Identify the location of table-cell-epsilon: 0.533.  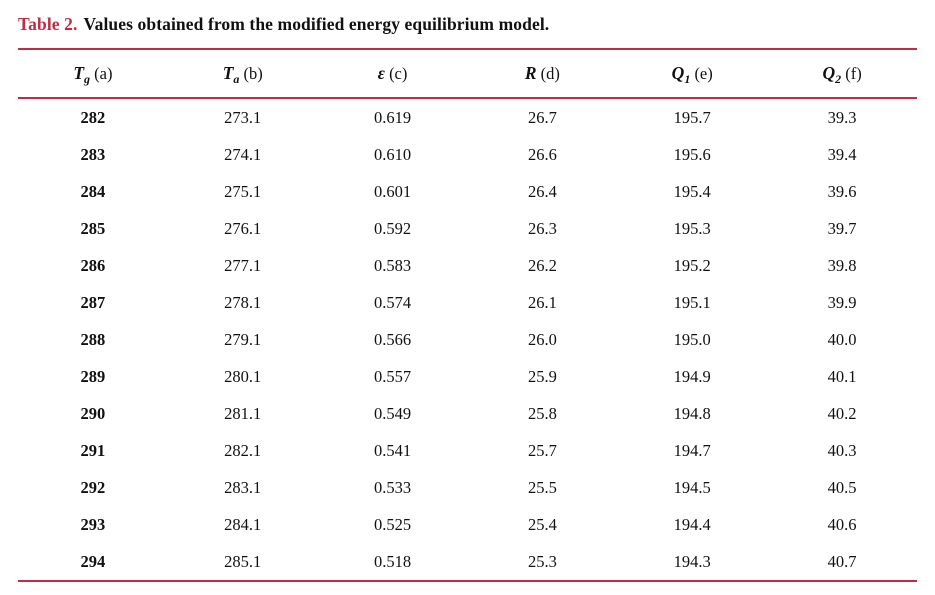
(393, 487).